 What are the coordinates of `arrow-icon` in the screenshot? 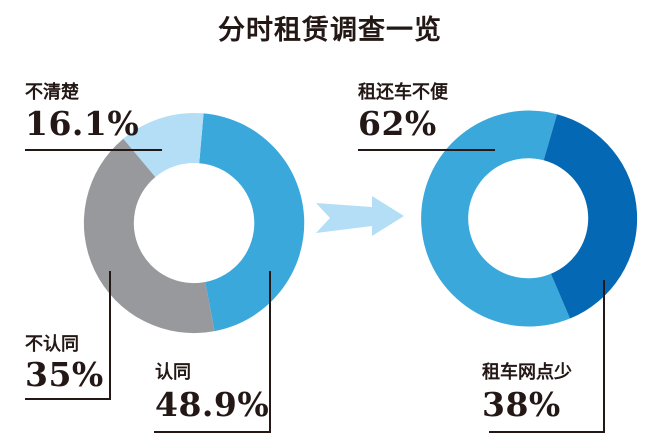 It's located at (360, 216).